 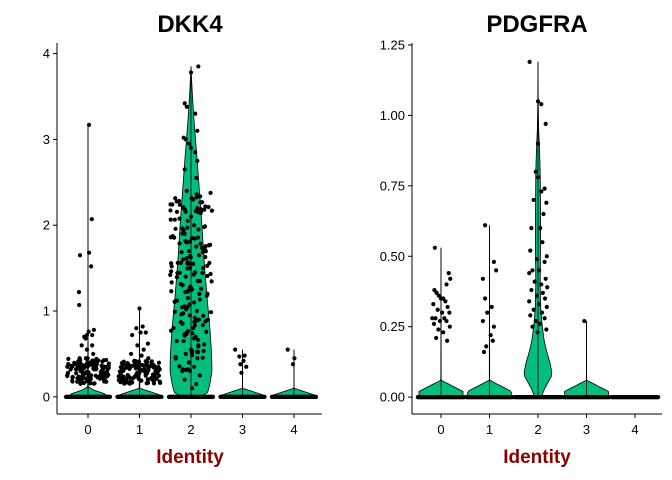 What do you see at coordinates (190, 457) in the screenshot?
I see `x-axis-title-dkk4: Identity` at bounding box center [190, 457].